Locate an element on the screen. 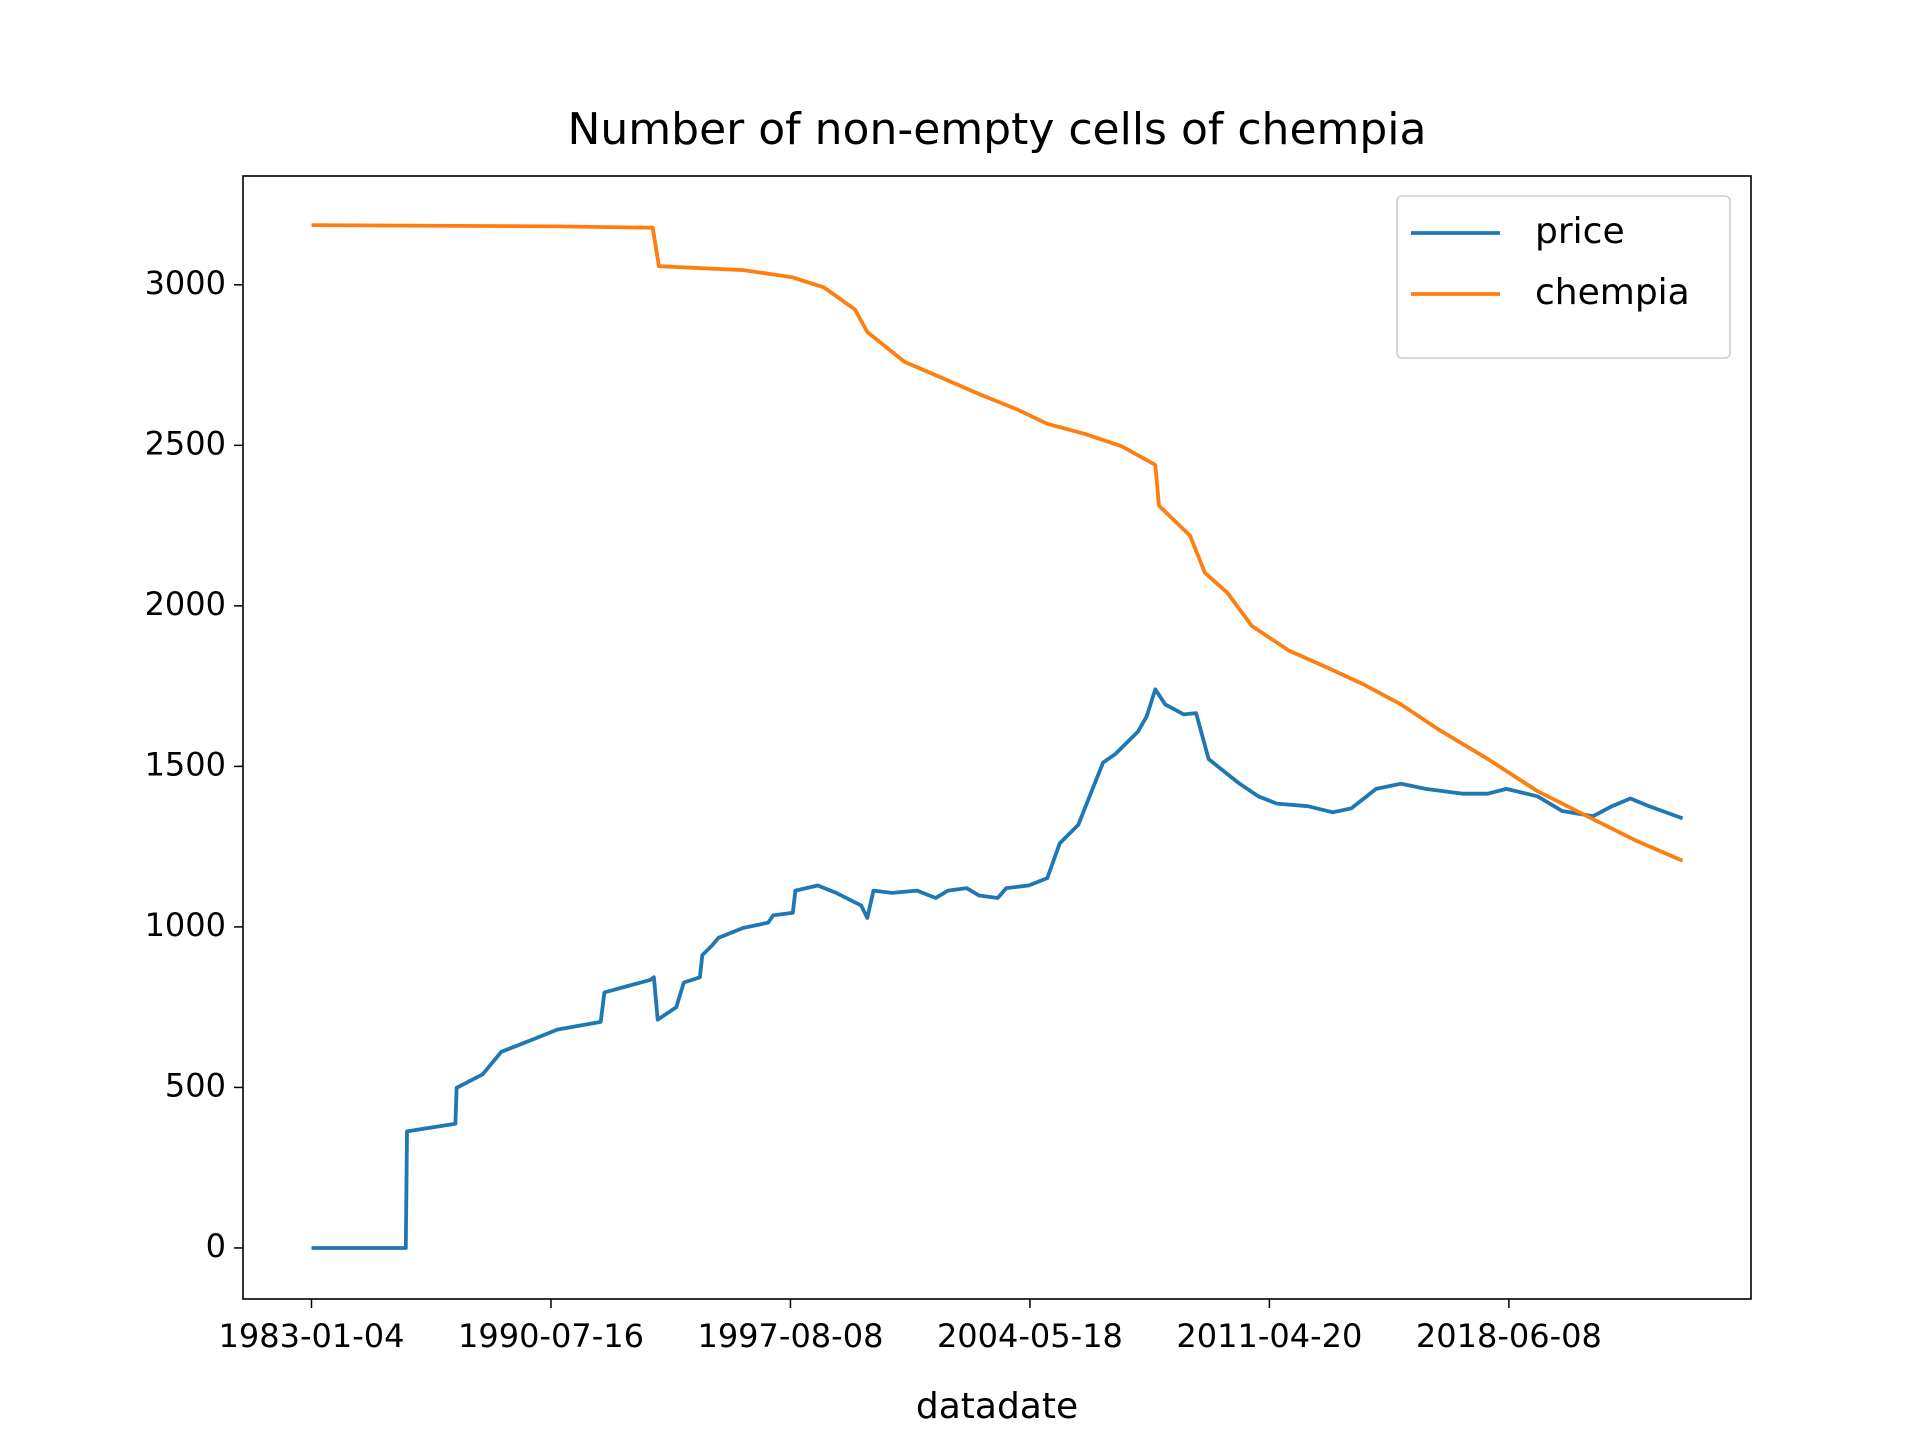 The width and height of the screenshot is (1920, 1444). chart-title: Number of non-empty cells of chempia is located at coordinates (997, 129).